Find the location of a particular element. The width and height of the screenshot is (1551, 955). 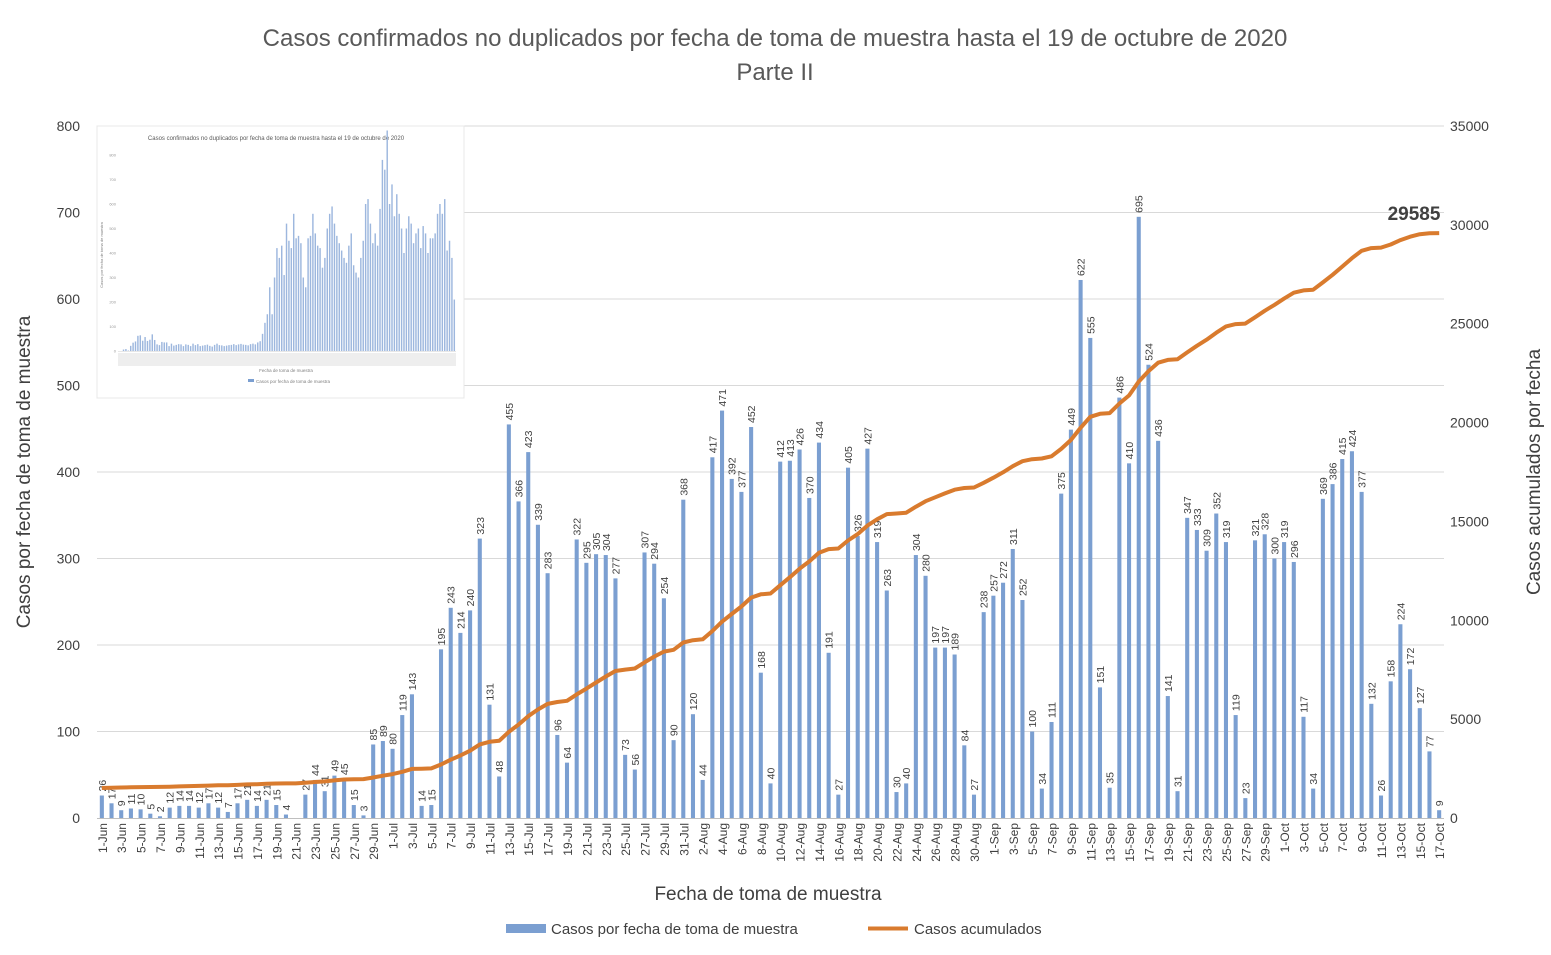

legend-bar-label: Casos por fecha de toma de muestra is located at coordinates (674, 929).